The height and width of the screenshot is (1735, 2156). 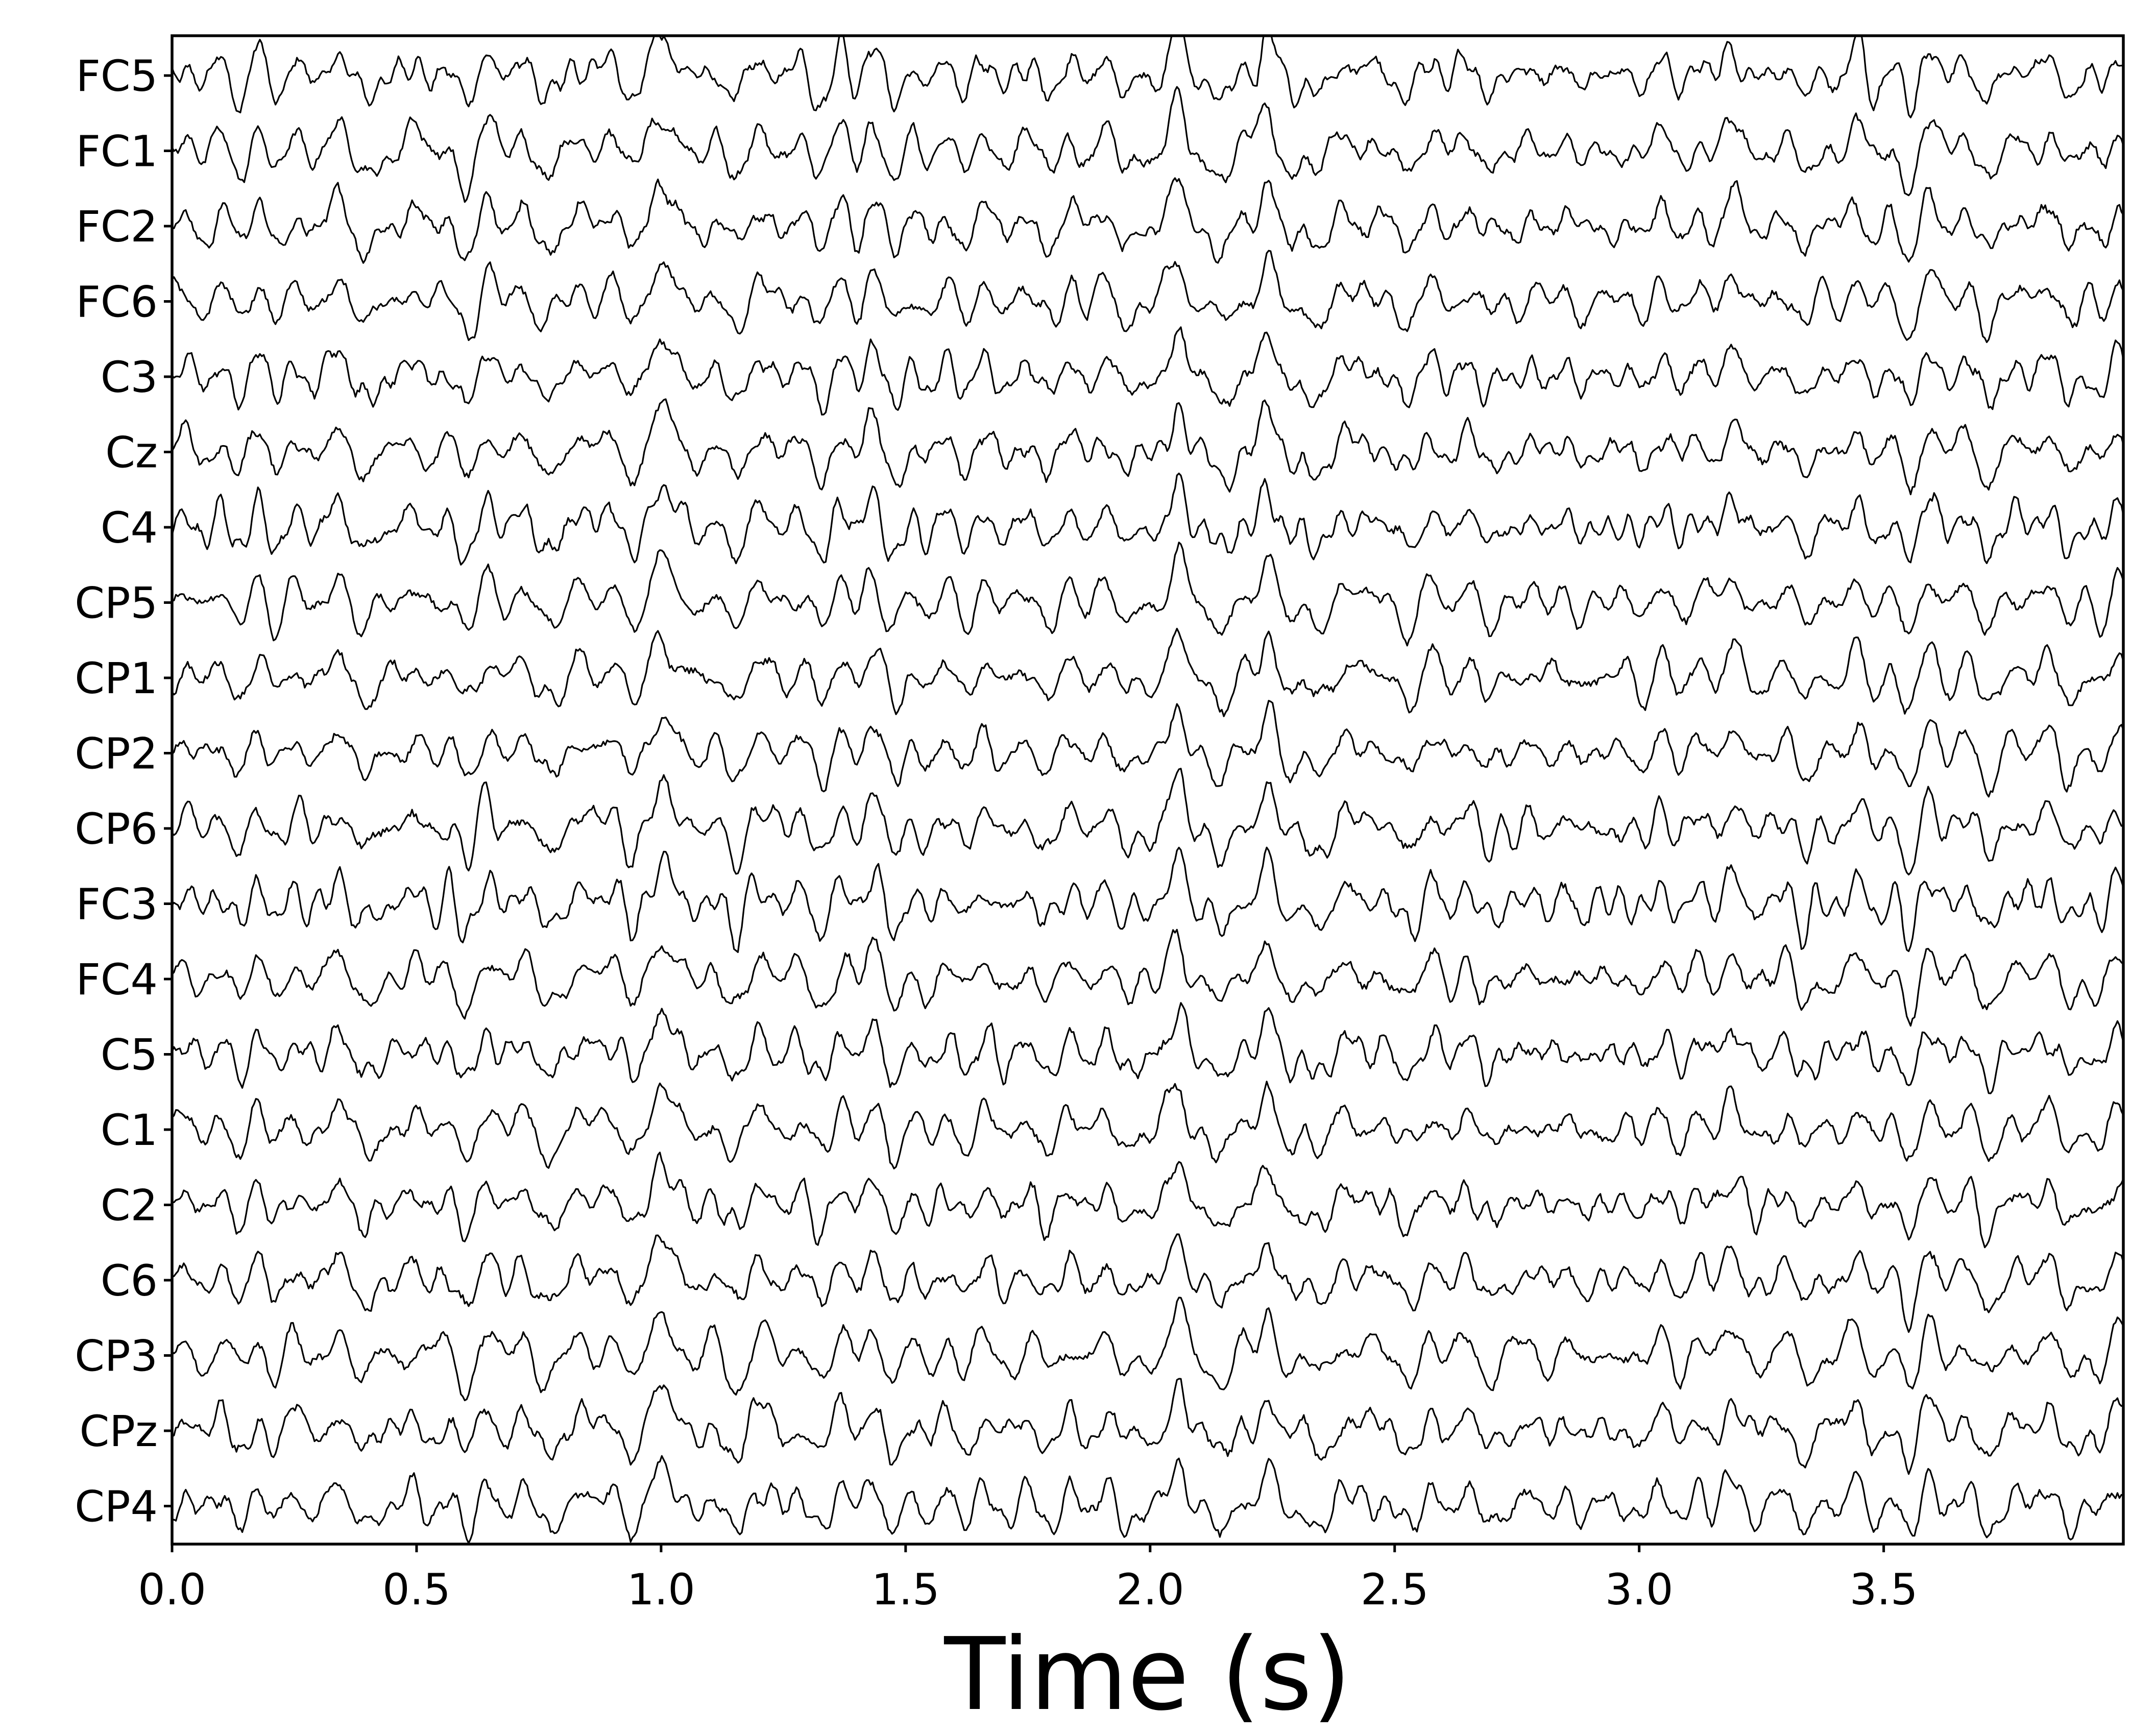 What do you see at coordinates (1147, 221) in the screenshot?
I see `trace-fc2` at bounding box center [1147, 221].